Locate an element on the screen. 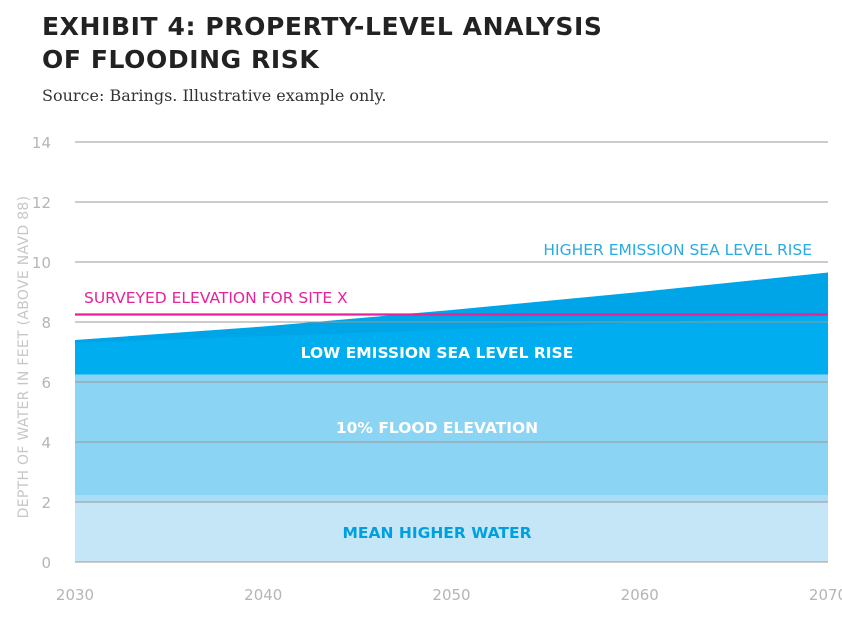  surveyed-elevation-label: SURVEYED ELEVATION FOR SITE X is located at coordinates (216, 298).